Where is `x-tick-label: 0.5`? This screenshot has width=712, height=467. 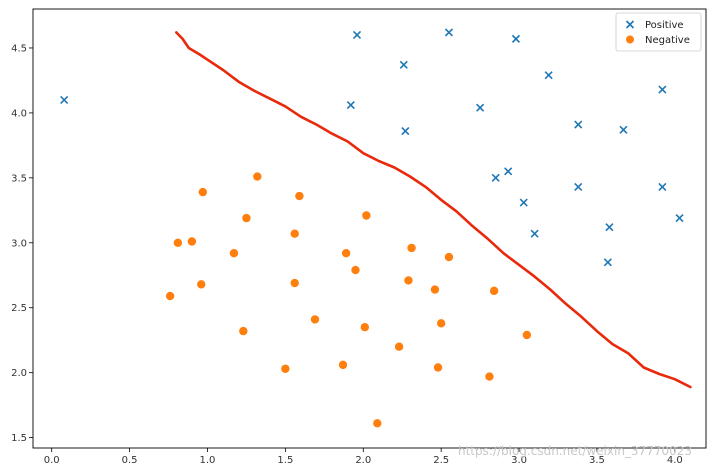 x-tick-label: 0.5 is located at coordinates (130, 460).